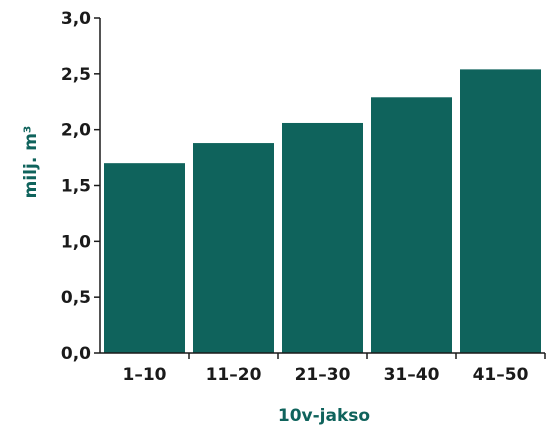 The image size is (550, 429). I want to click on y-tick-label: 2,0, so click(76, 131).